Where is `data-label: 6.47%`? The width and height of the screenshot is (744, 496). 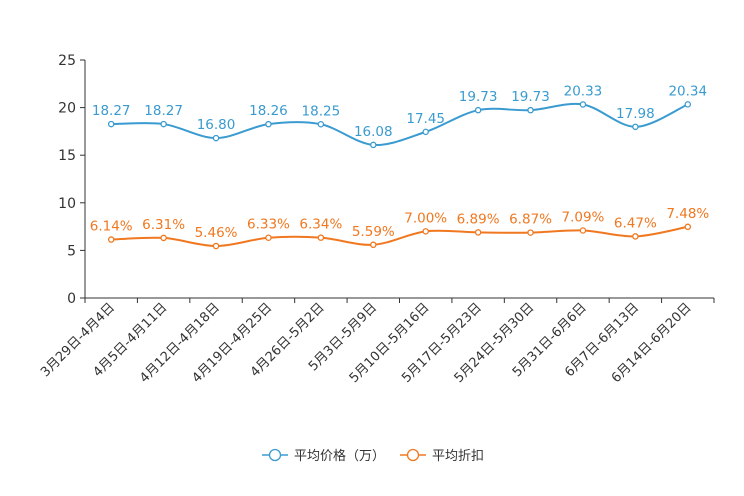 data-label: 6.47% is located at coordinates (635, 223).